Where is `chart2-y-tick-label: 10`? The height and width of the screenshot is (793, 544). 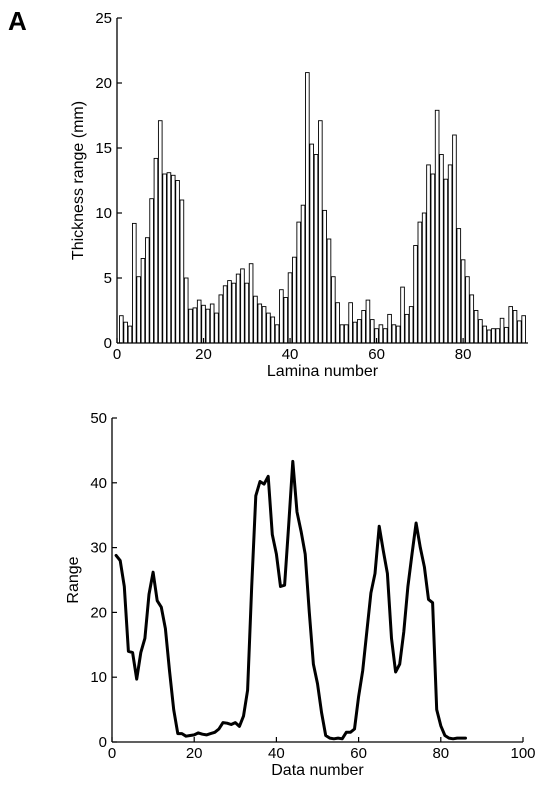
chart2-y-tick-label: 10 is located at coordinates (98, 677).